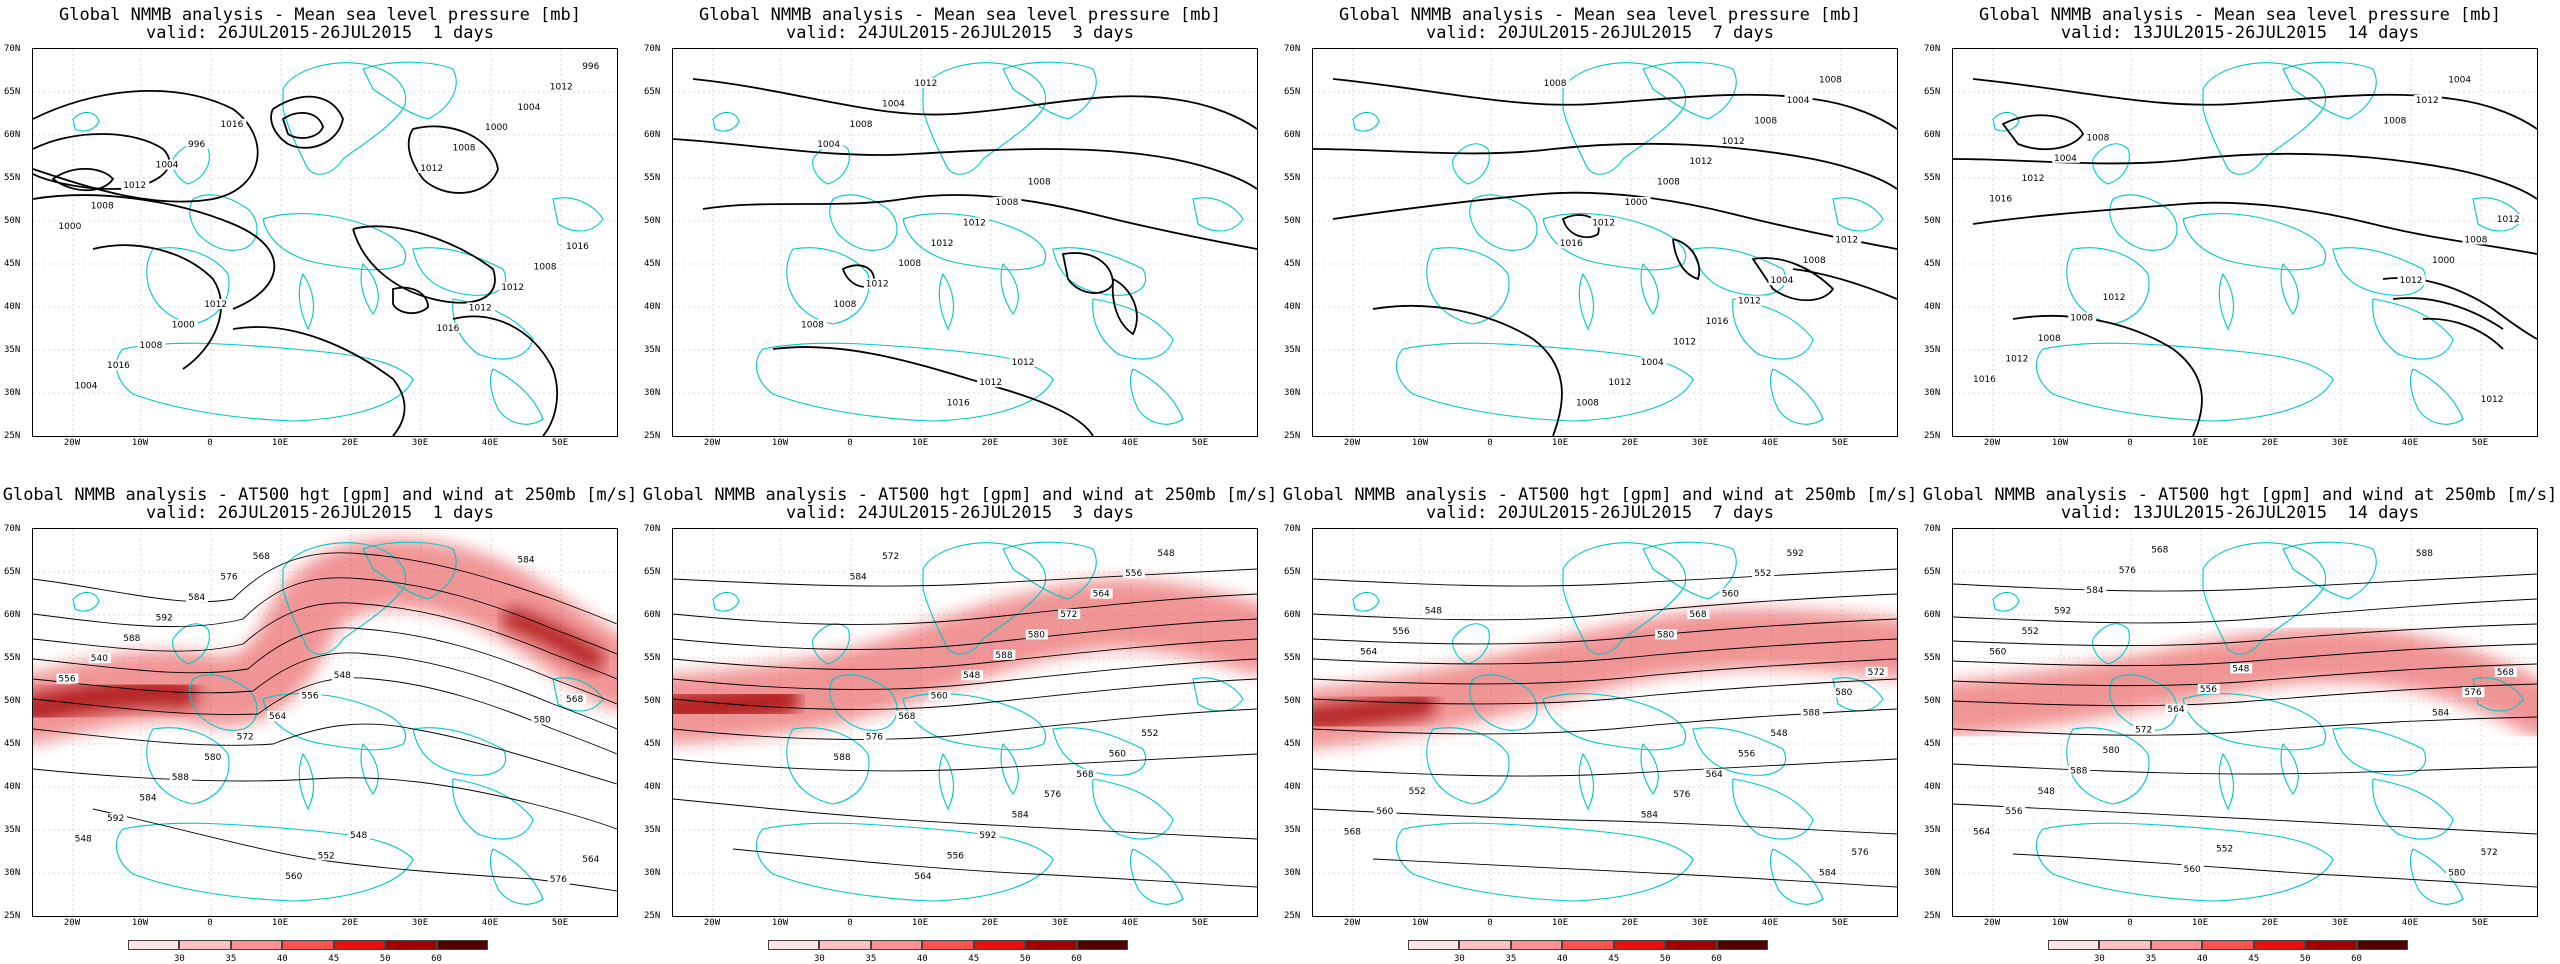 This screenshot has height=964, width=2560. What do you see at coordinates (1292, 787) in the screenshot?
I see `latitude-label: 40N` at bounding box center [1292, 787].